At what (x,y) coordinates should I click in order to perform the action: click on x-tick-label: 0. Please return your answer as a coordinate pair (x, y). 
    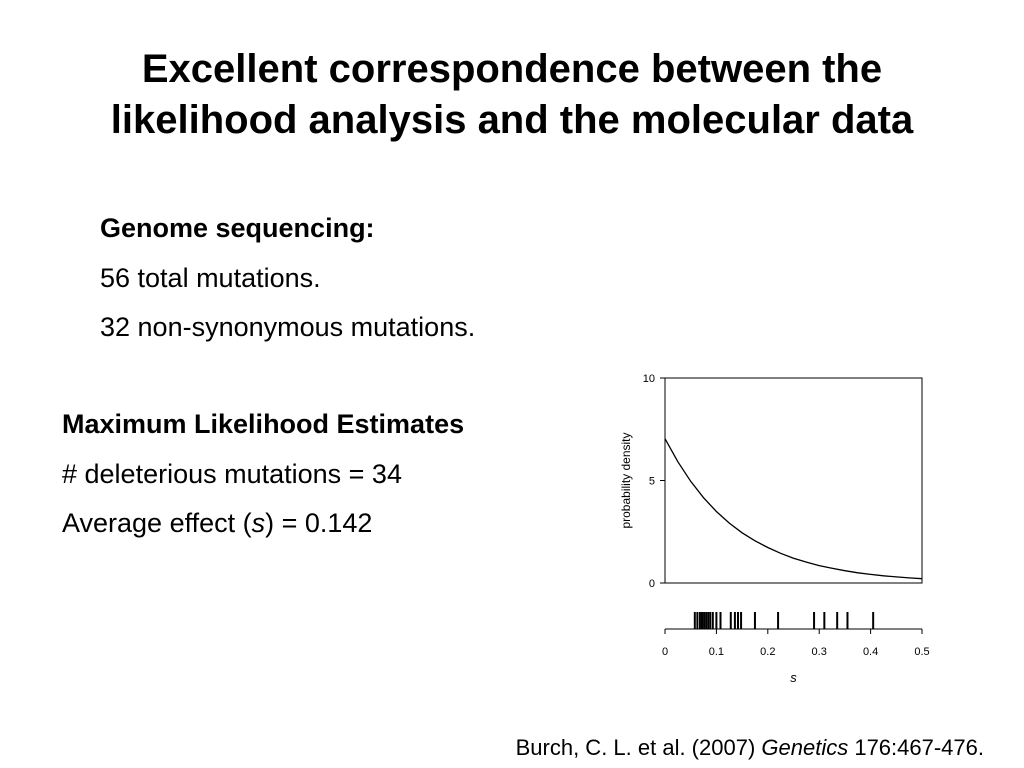
    Looking at the image, I should click on (665, 652).